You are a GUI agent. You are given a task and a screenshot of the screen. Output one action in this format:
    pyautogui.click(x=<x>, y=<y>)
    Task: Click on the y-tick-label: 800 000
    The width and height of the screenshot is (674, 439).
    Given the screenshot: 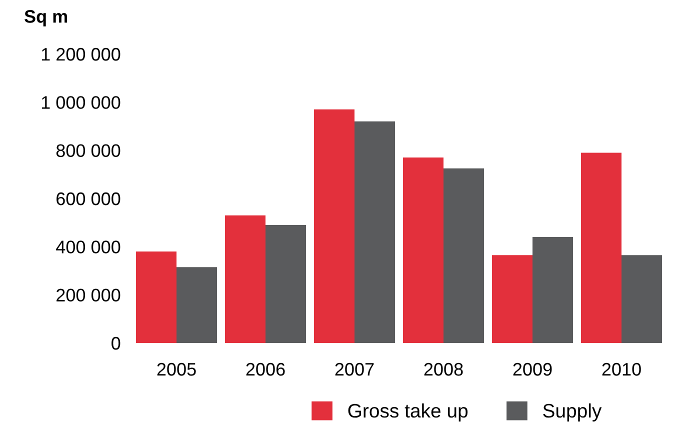 What is the action you would take?
    pyautogui.click(x=88, y=151)
    